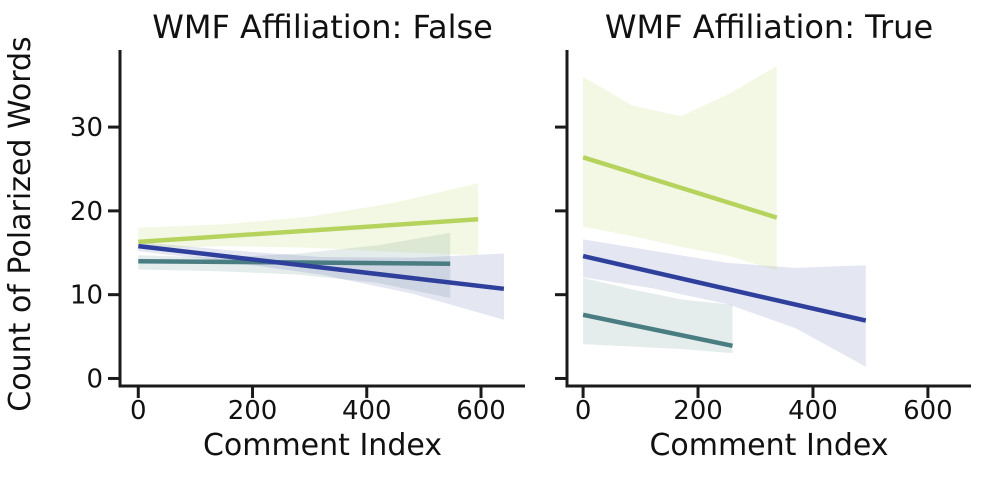 This screenshot has height=500, width=1000. I want to click on x-axis-label-right: Comment Index, so click(769, 445).